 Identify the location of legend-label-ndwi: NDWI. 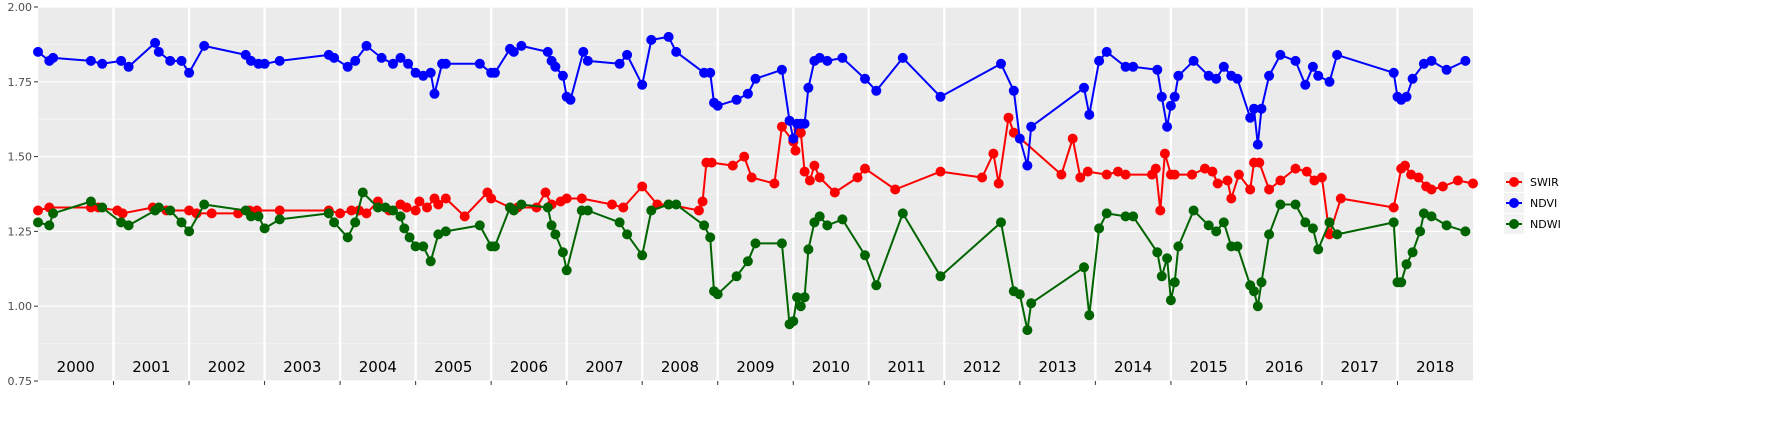
(1545, 224).